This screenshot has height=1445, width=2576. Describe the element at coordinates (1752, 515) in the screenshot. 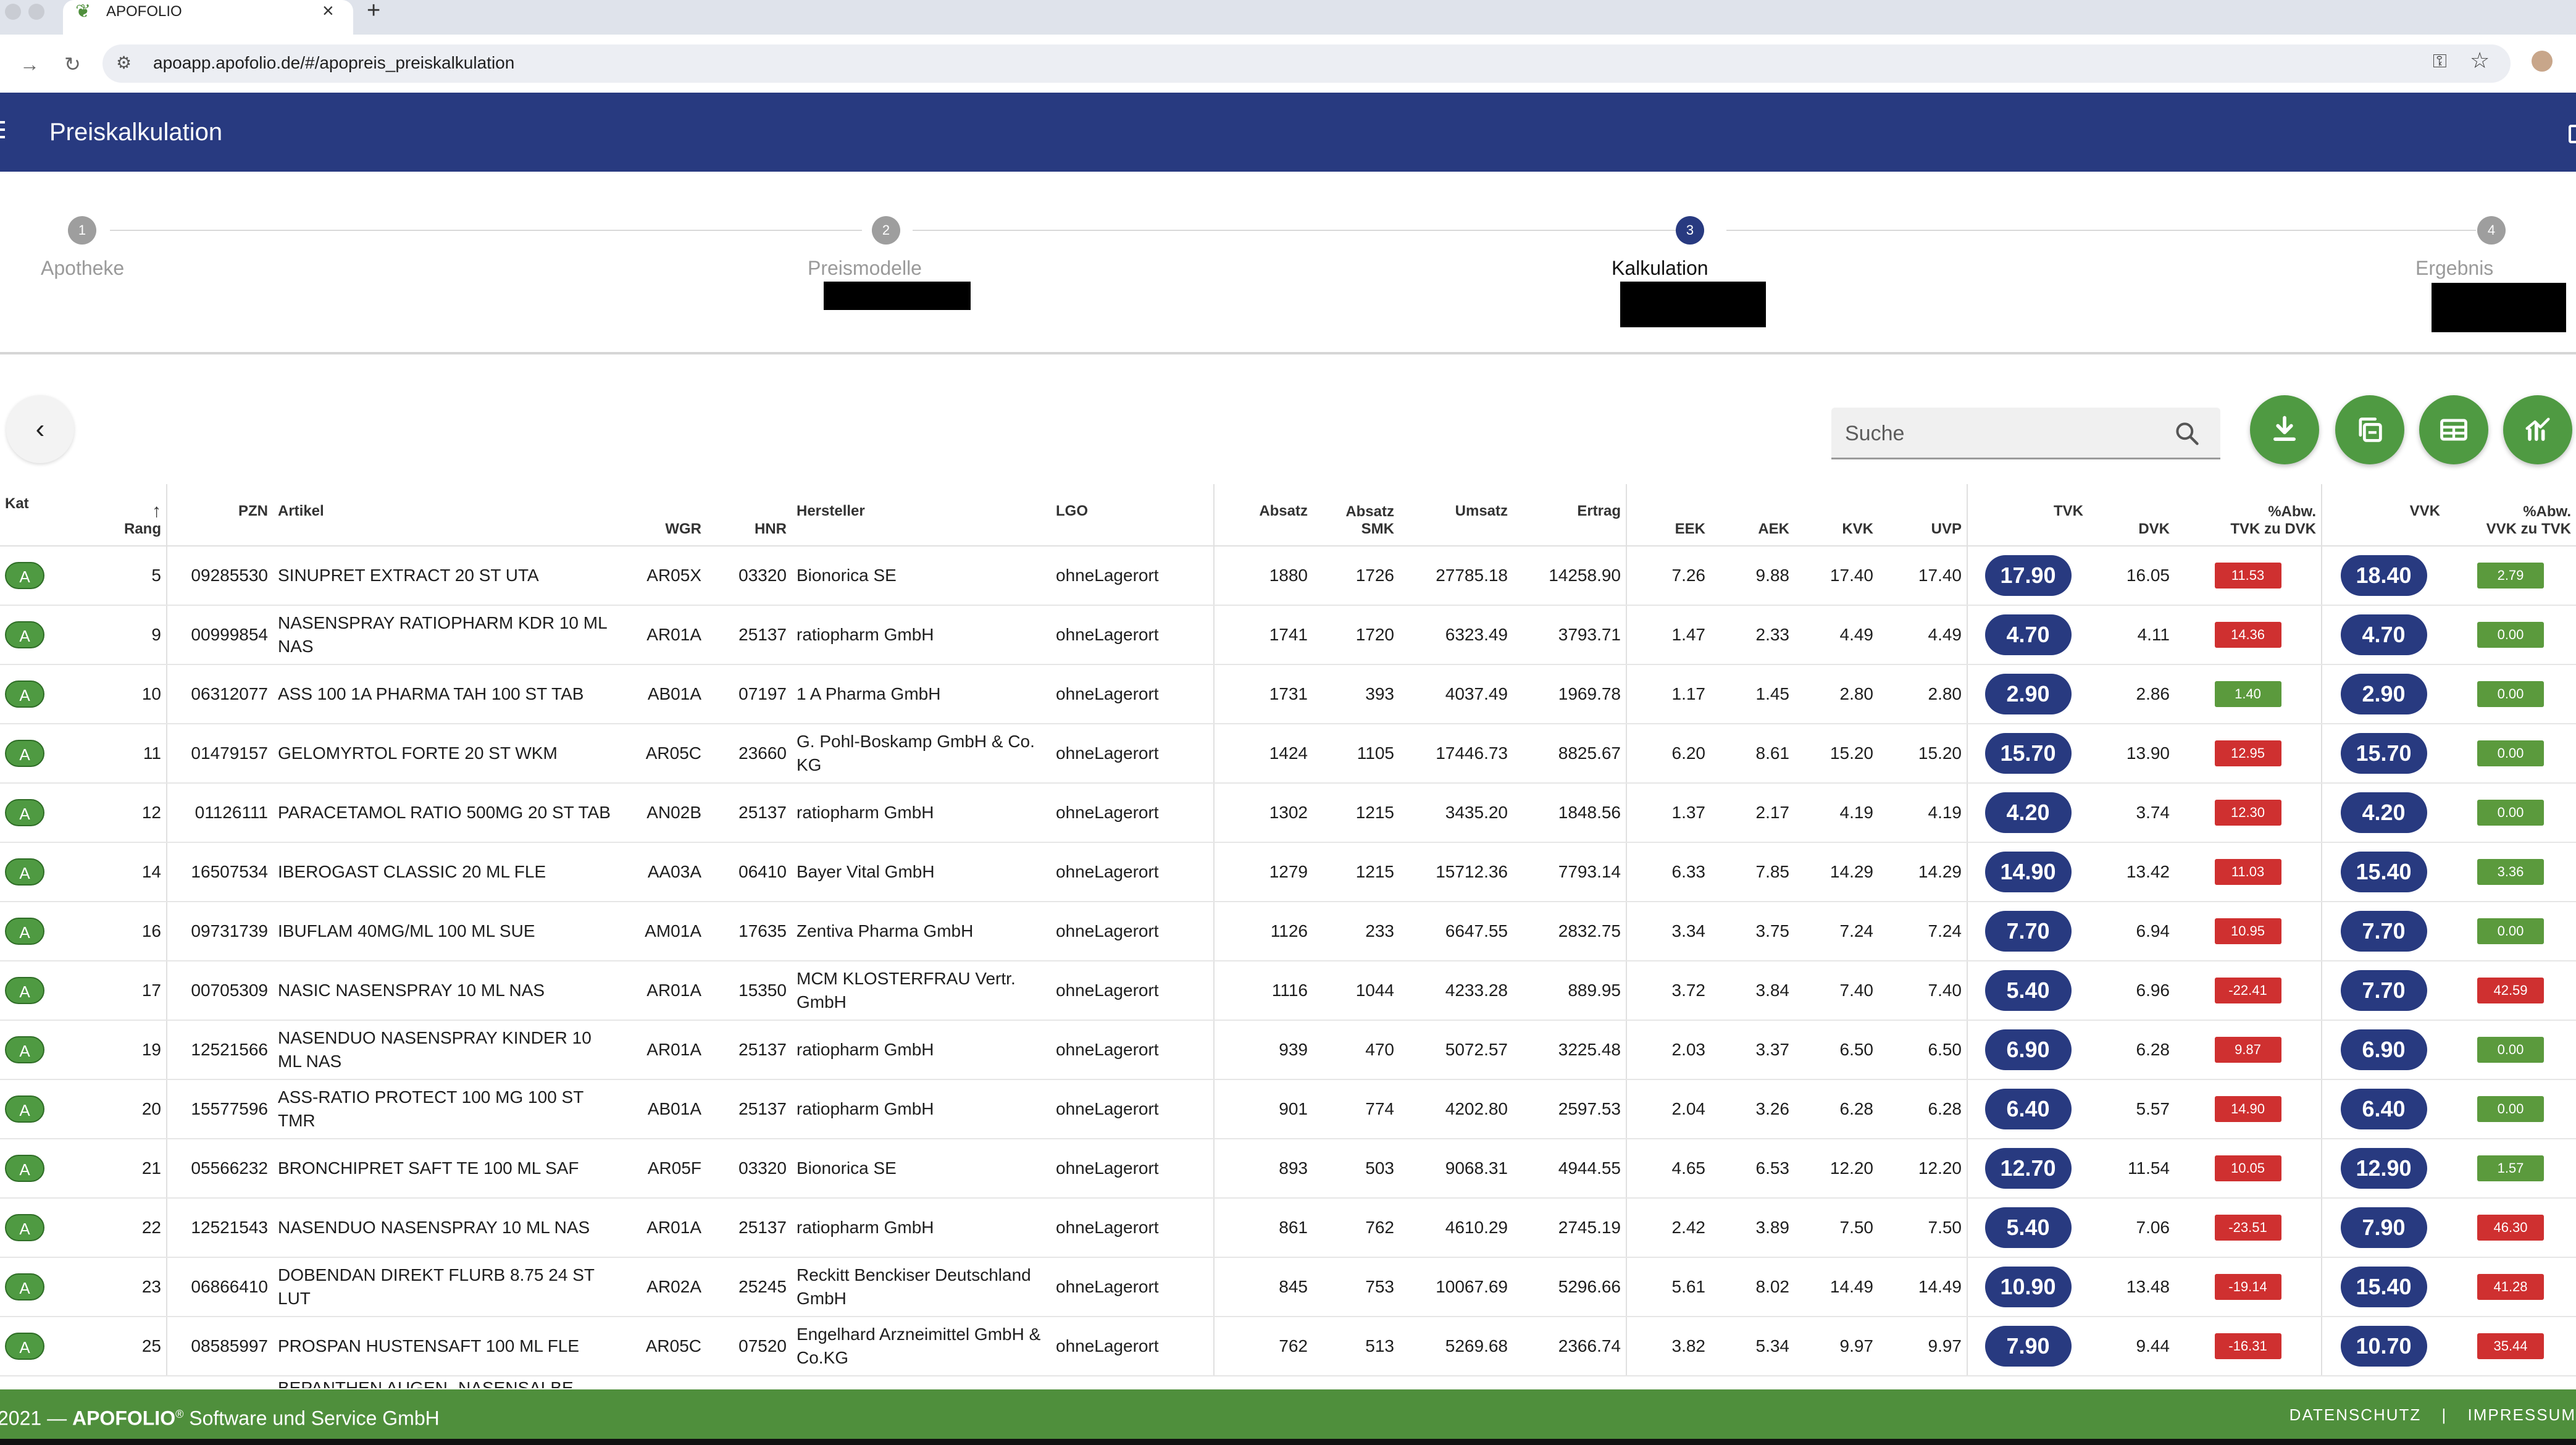

I see `col-aek: AEK` at that location.